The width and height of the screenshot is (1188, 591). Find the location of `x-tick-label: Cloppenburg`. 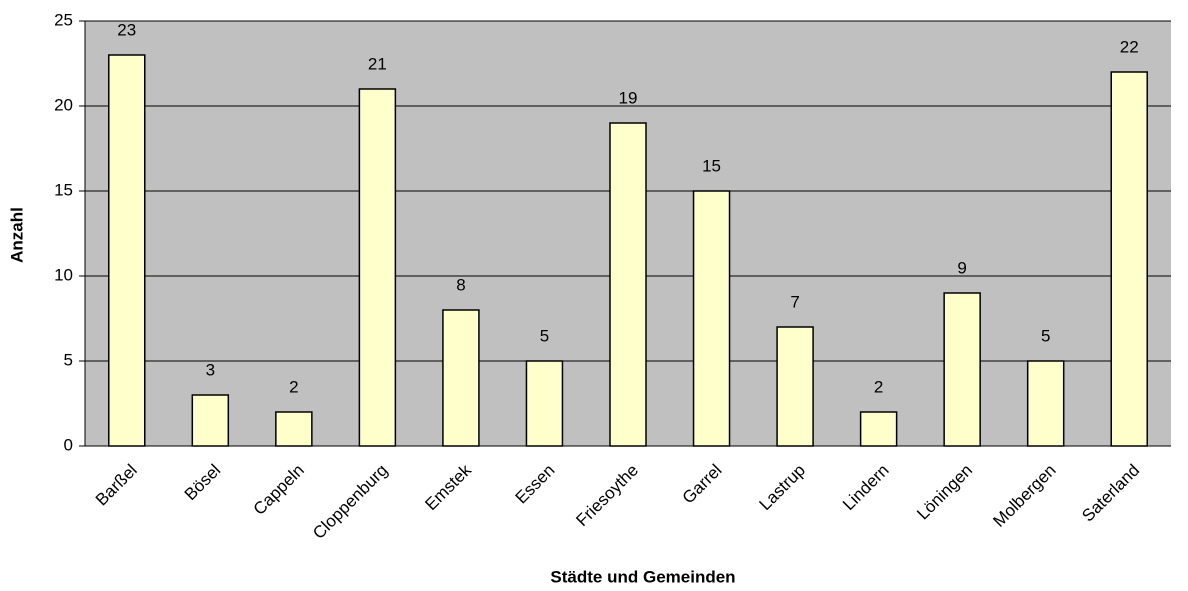

x-tick-label: Cloppenburg is located at coordinates (350, 502).